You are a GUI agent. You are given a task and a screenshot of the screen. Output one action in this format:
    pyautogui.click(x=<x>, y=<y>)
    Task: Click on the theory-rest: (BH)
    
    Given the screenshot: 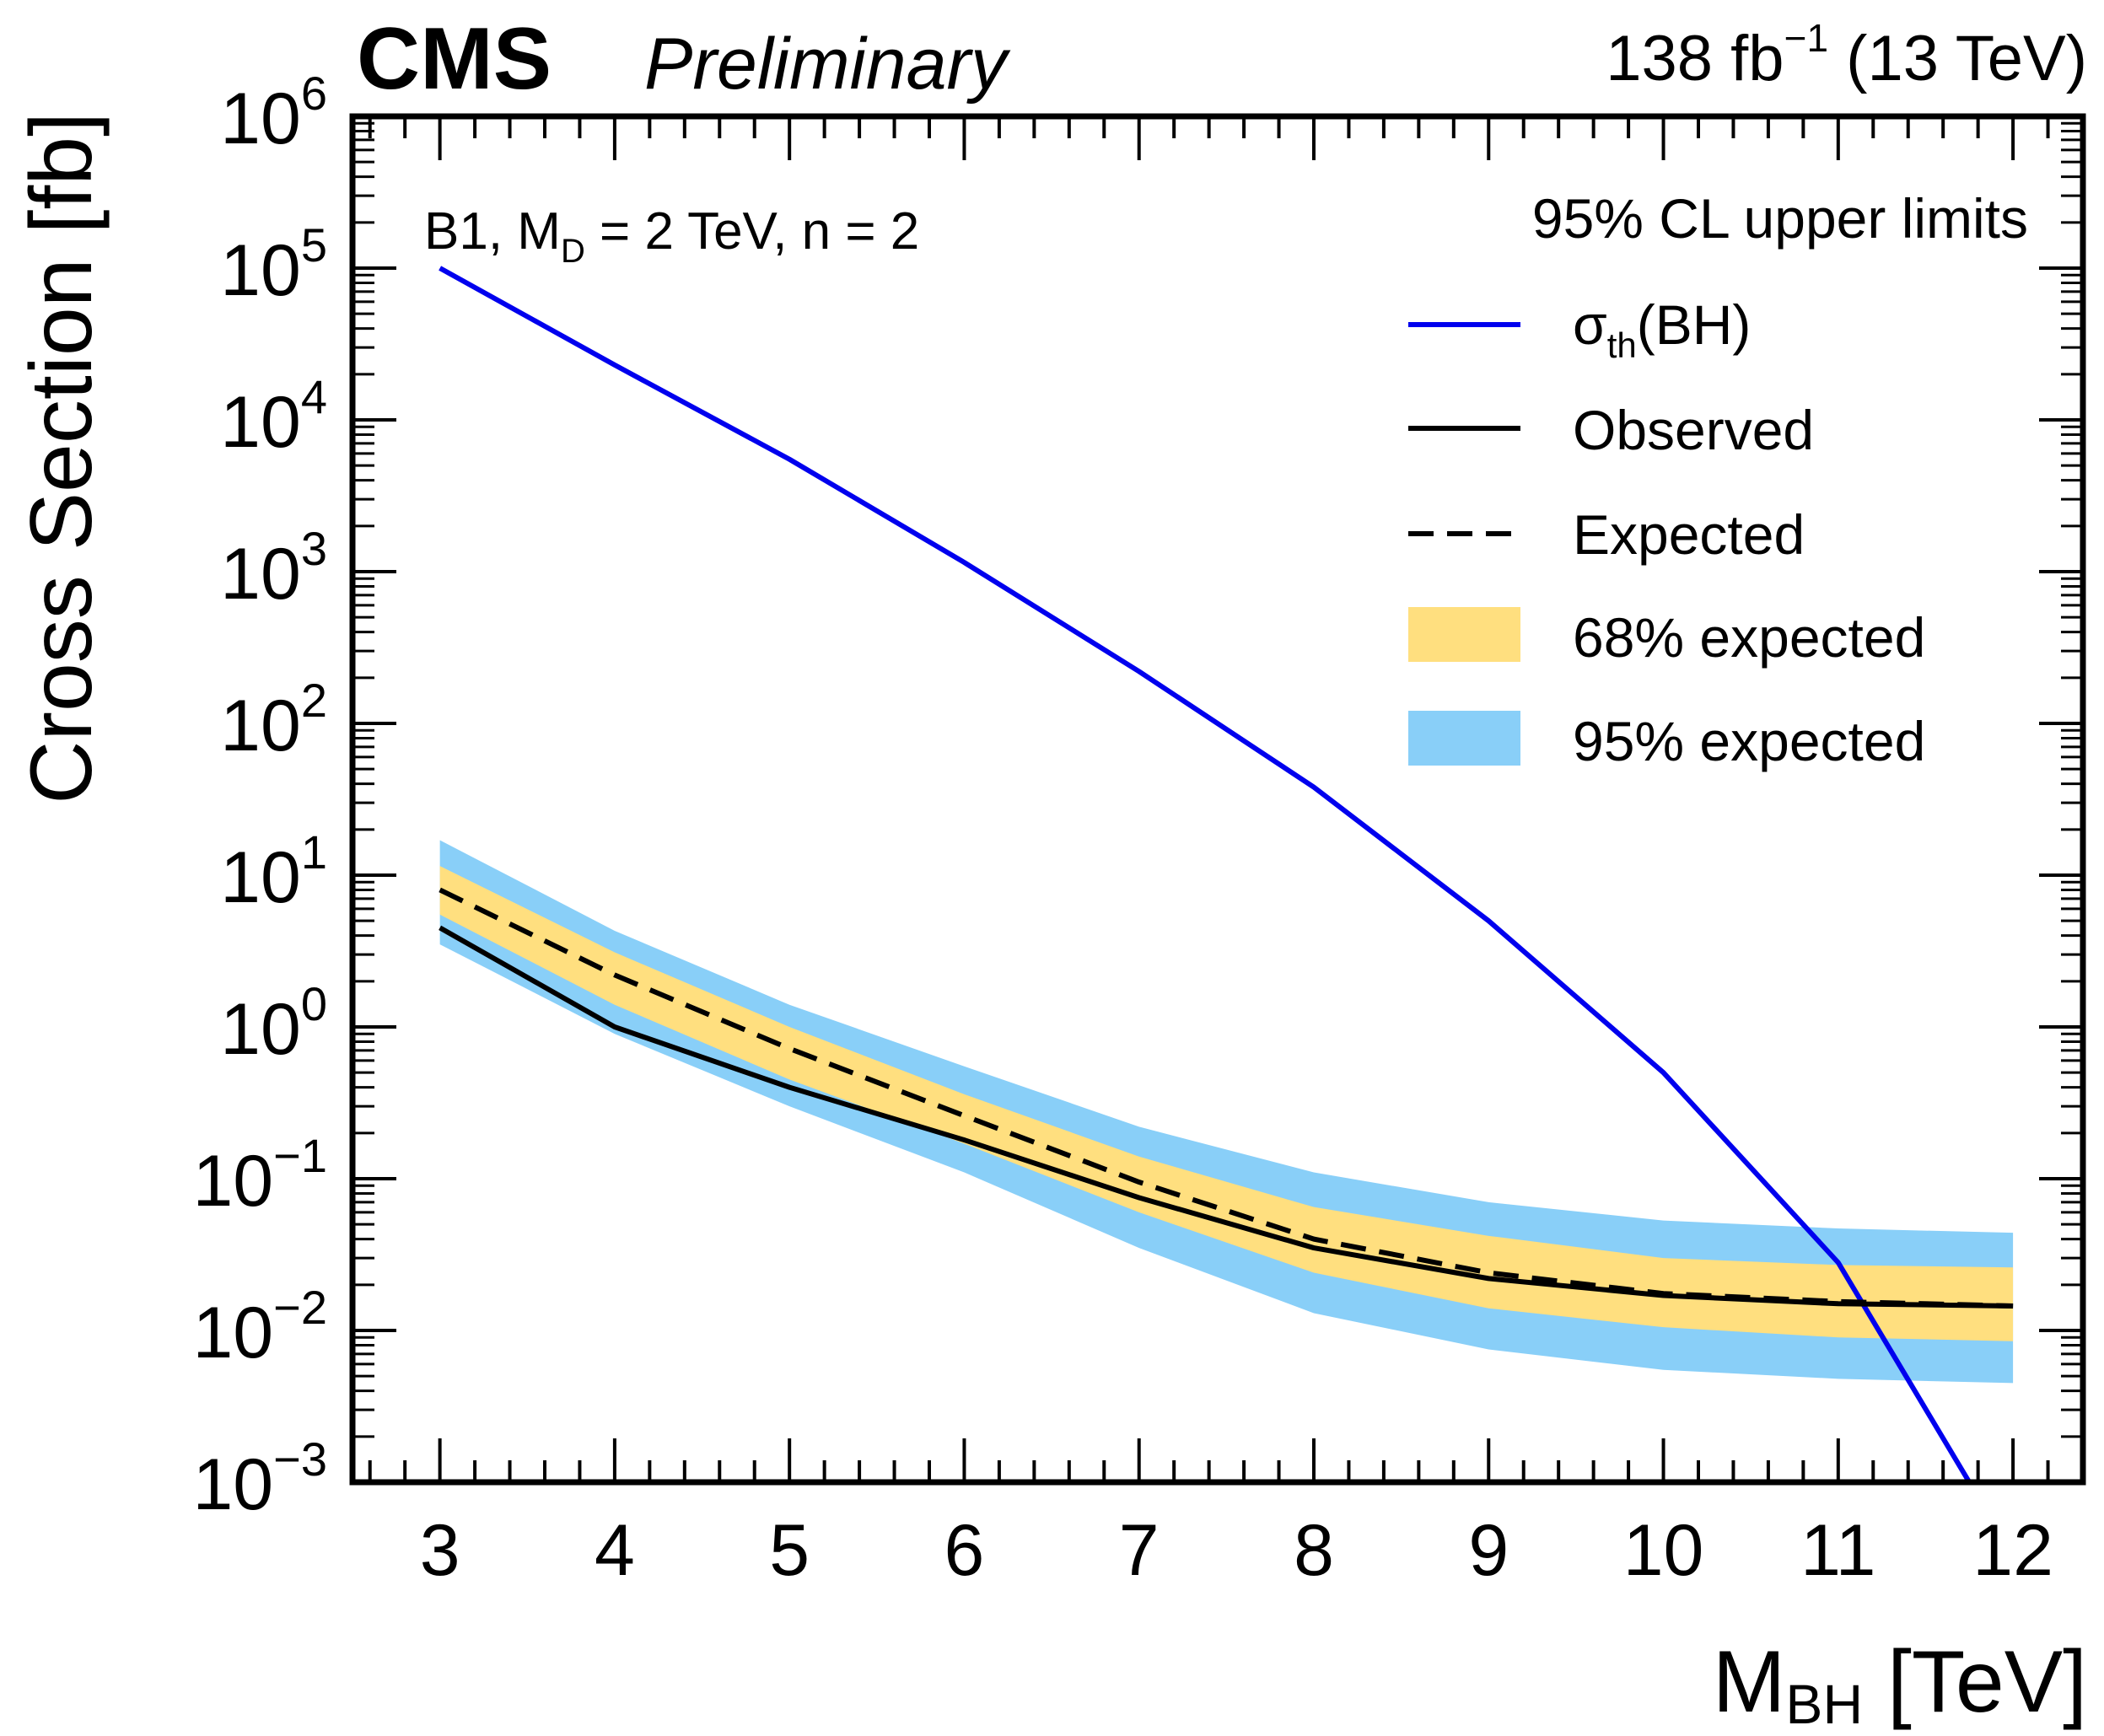 What is the action you would take?
    pyautogui.click(x=1695, y=324)
    